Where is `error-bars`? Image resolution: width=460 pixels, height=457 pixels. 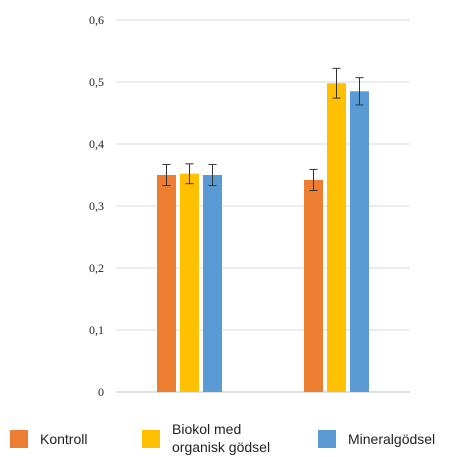
error-bars is located at coordinates (263, 129).